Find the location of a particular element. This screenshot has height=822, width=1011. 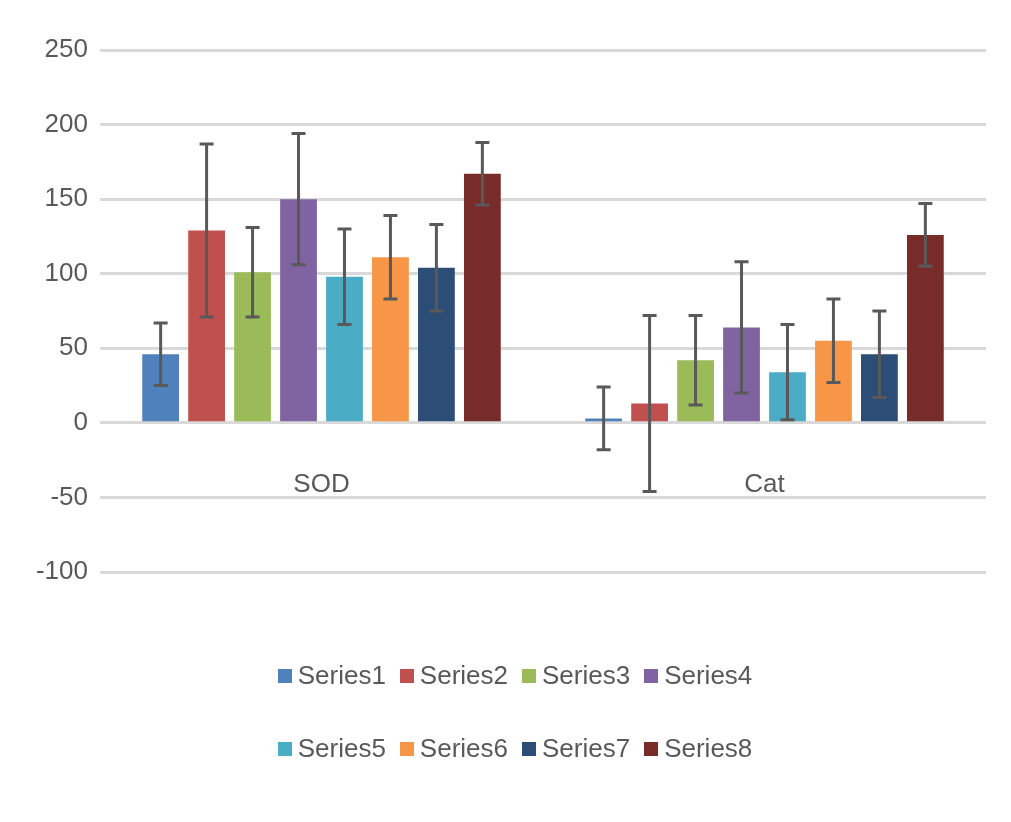

y-tick-label: 100 is located at coordinates (66, 271).